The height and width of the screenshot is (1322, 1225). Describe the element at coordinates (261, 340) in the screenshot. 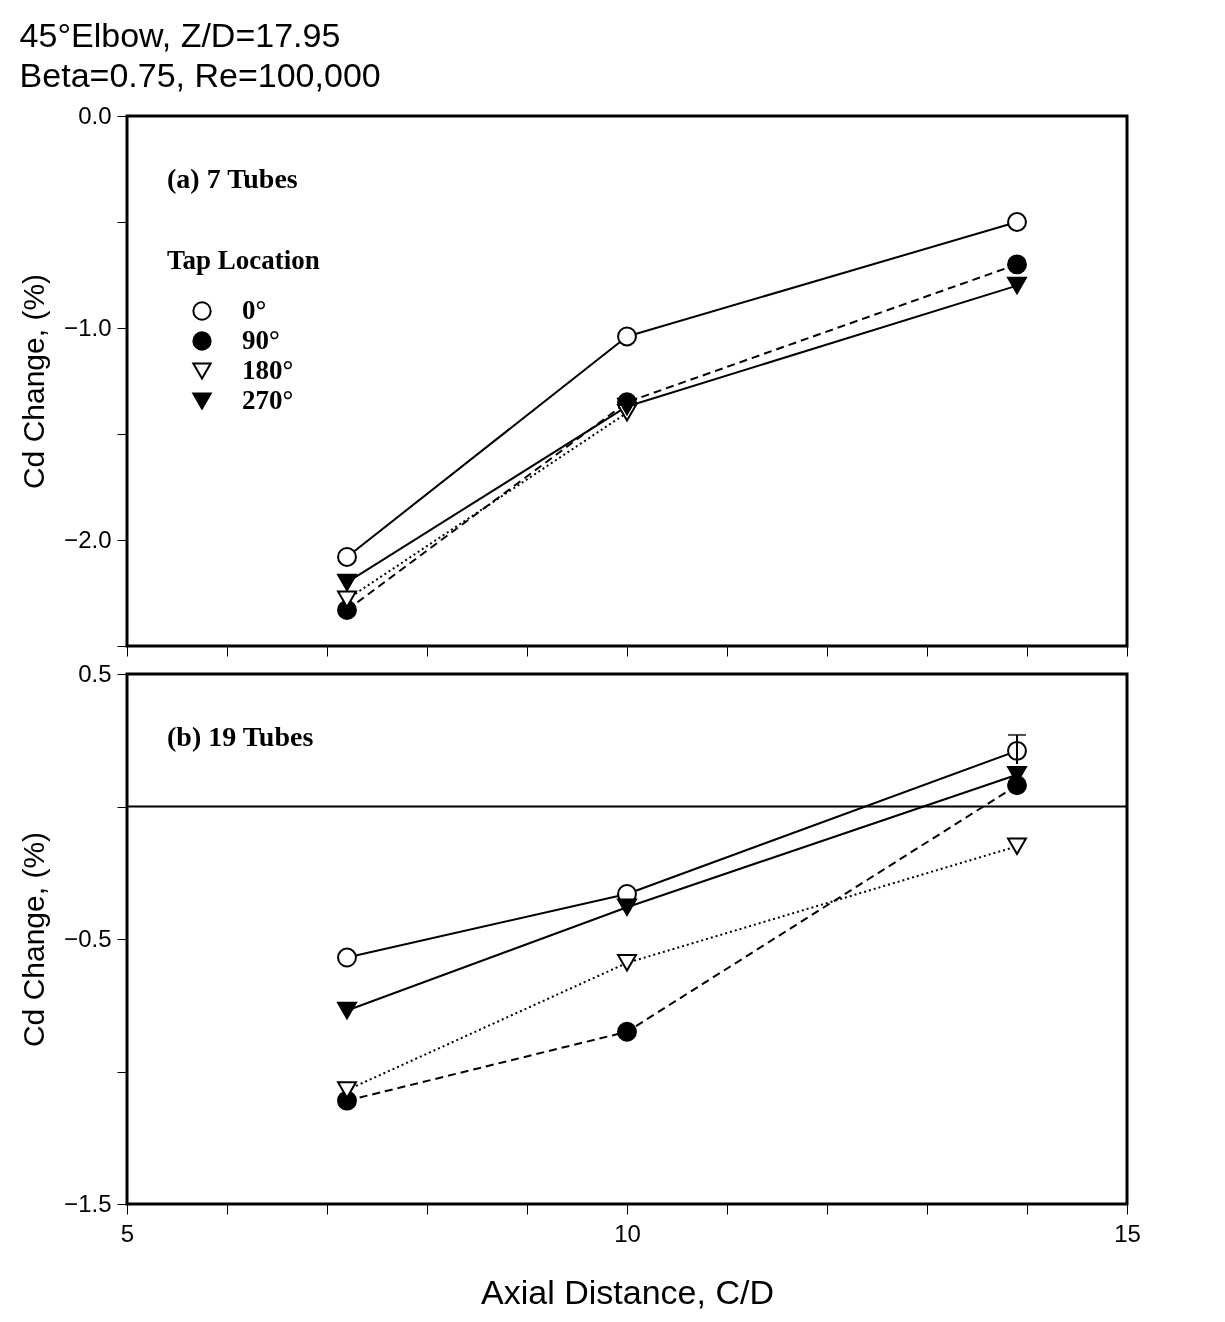

I see `legend-label: 90°` at that location.